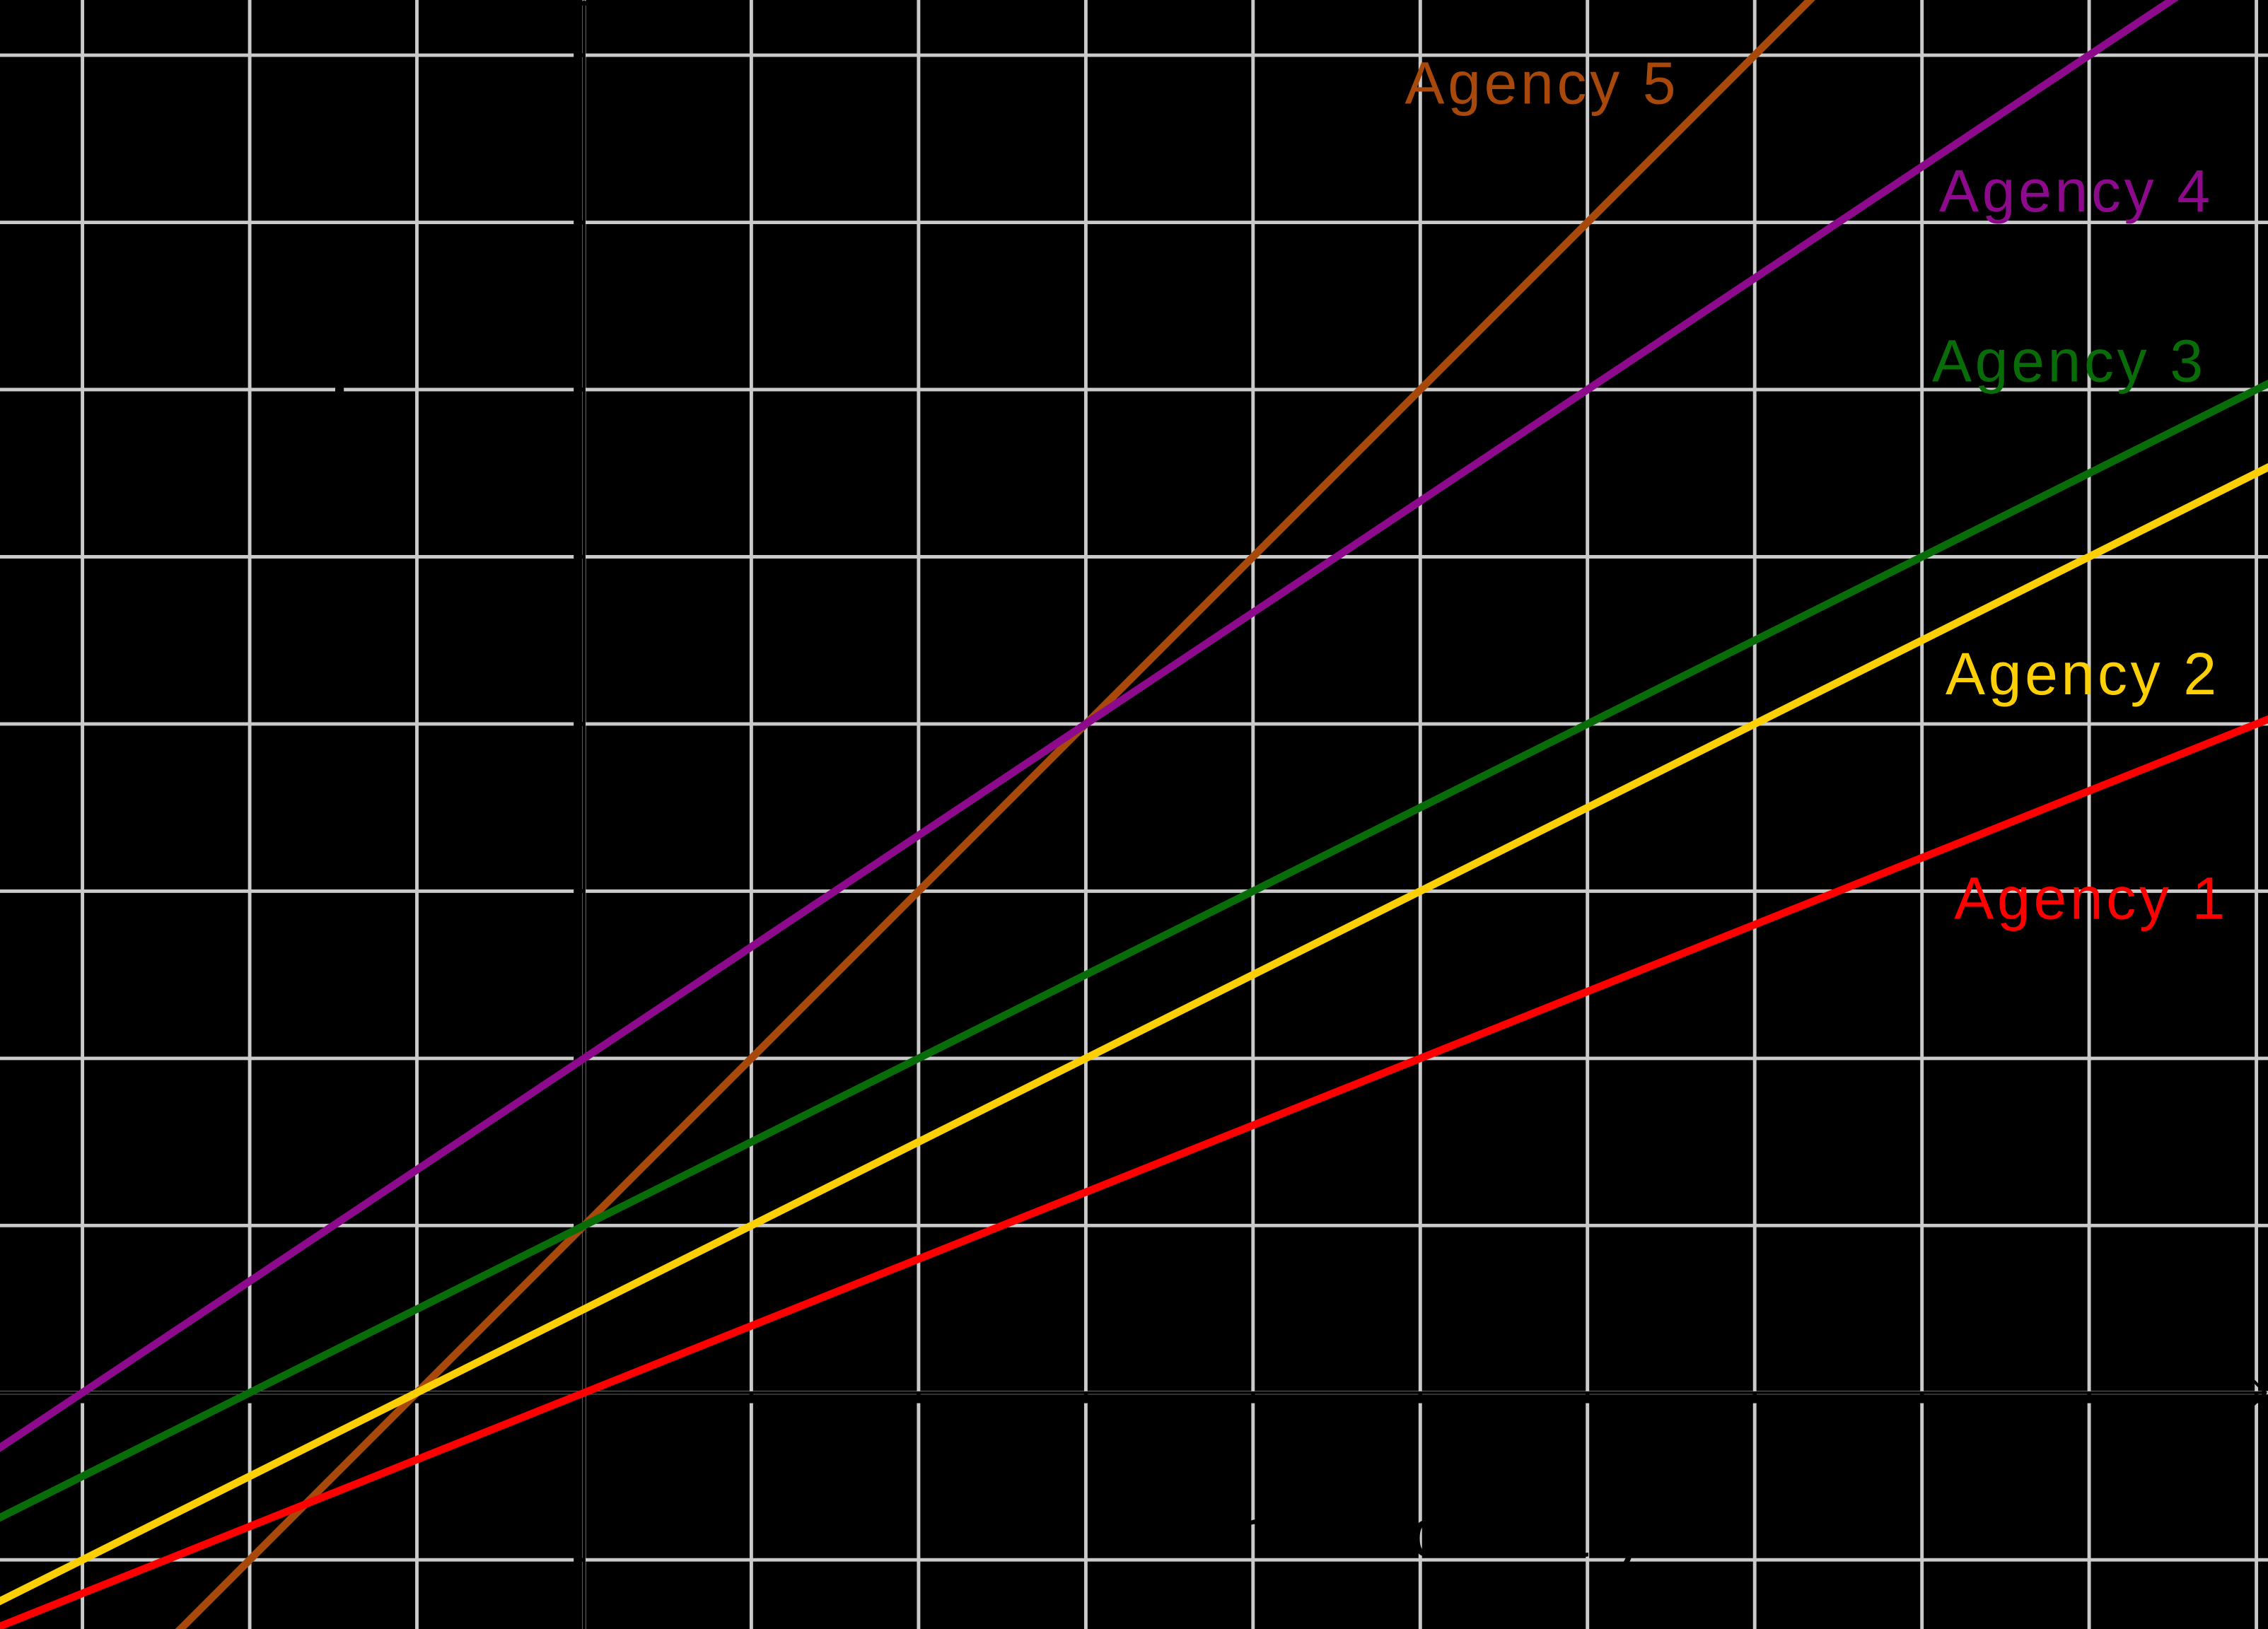 This screenshot has width=2268, height=1629. Describe the element at coordinates (1255, 1533) in the screenshot. I see `svg-text: Number` at that location.